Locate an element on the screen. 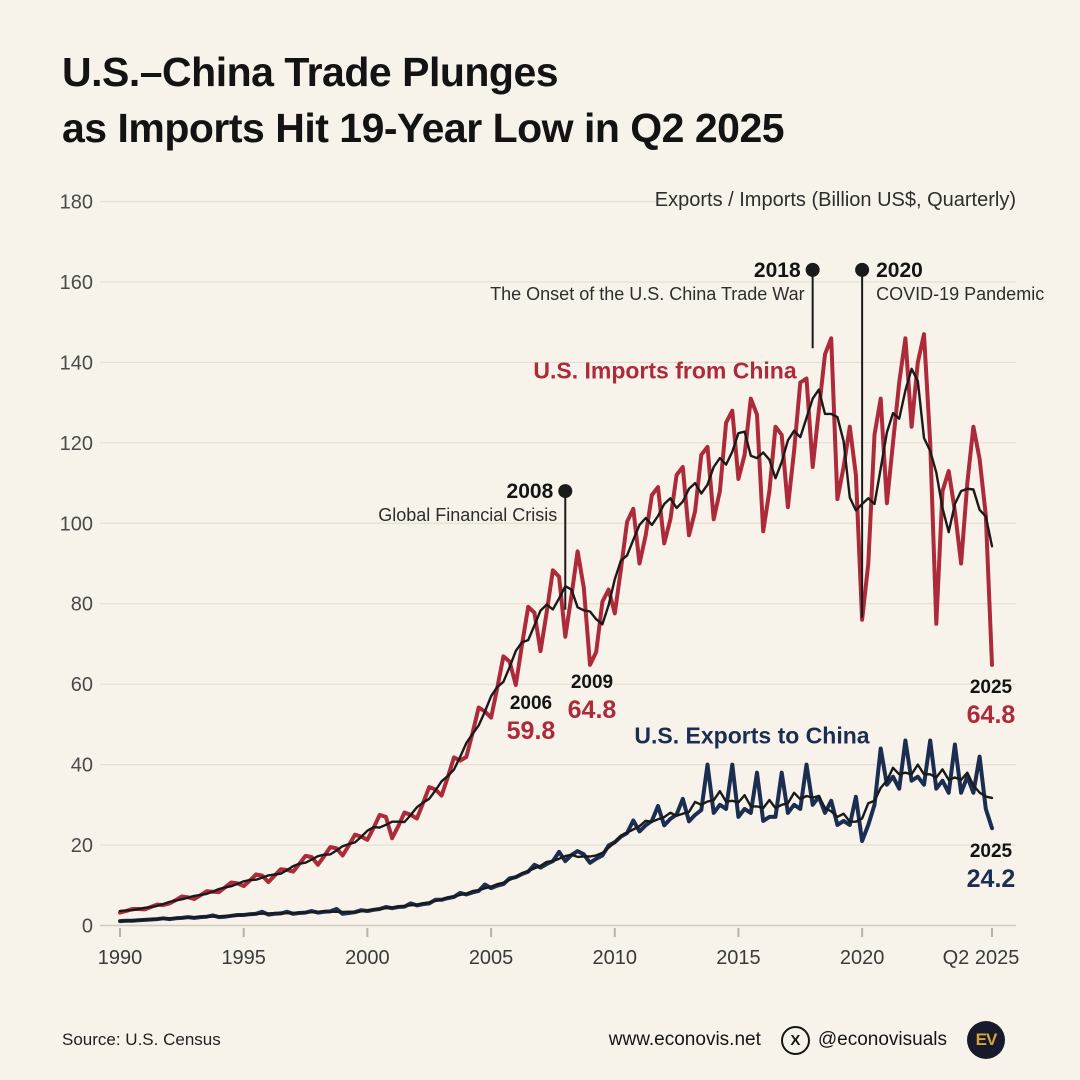  y-axis-label-140: 140 is located at coordinates (76, 363).